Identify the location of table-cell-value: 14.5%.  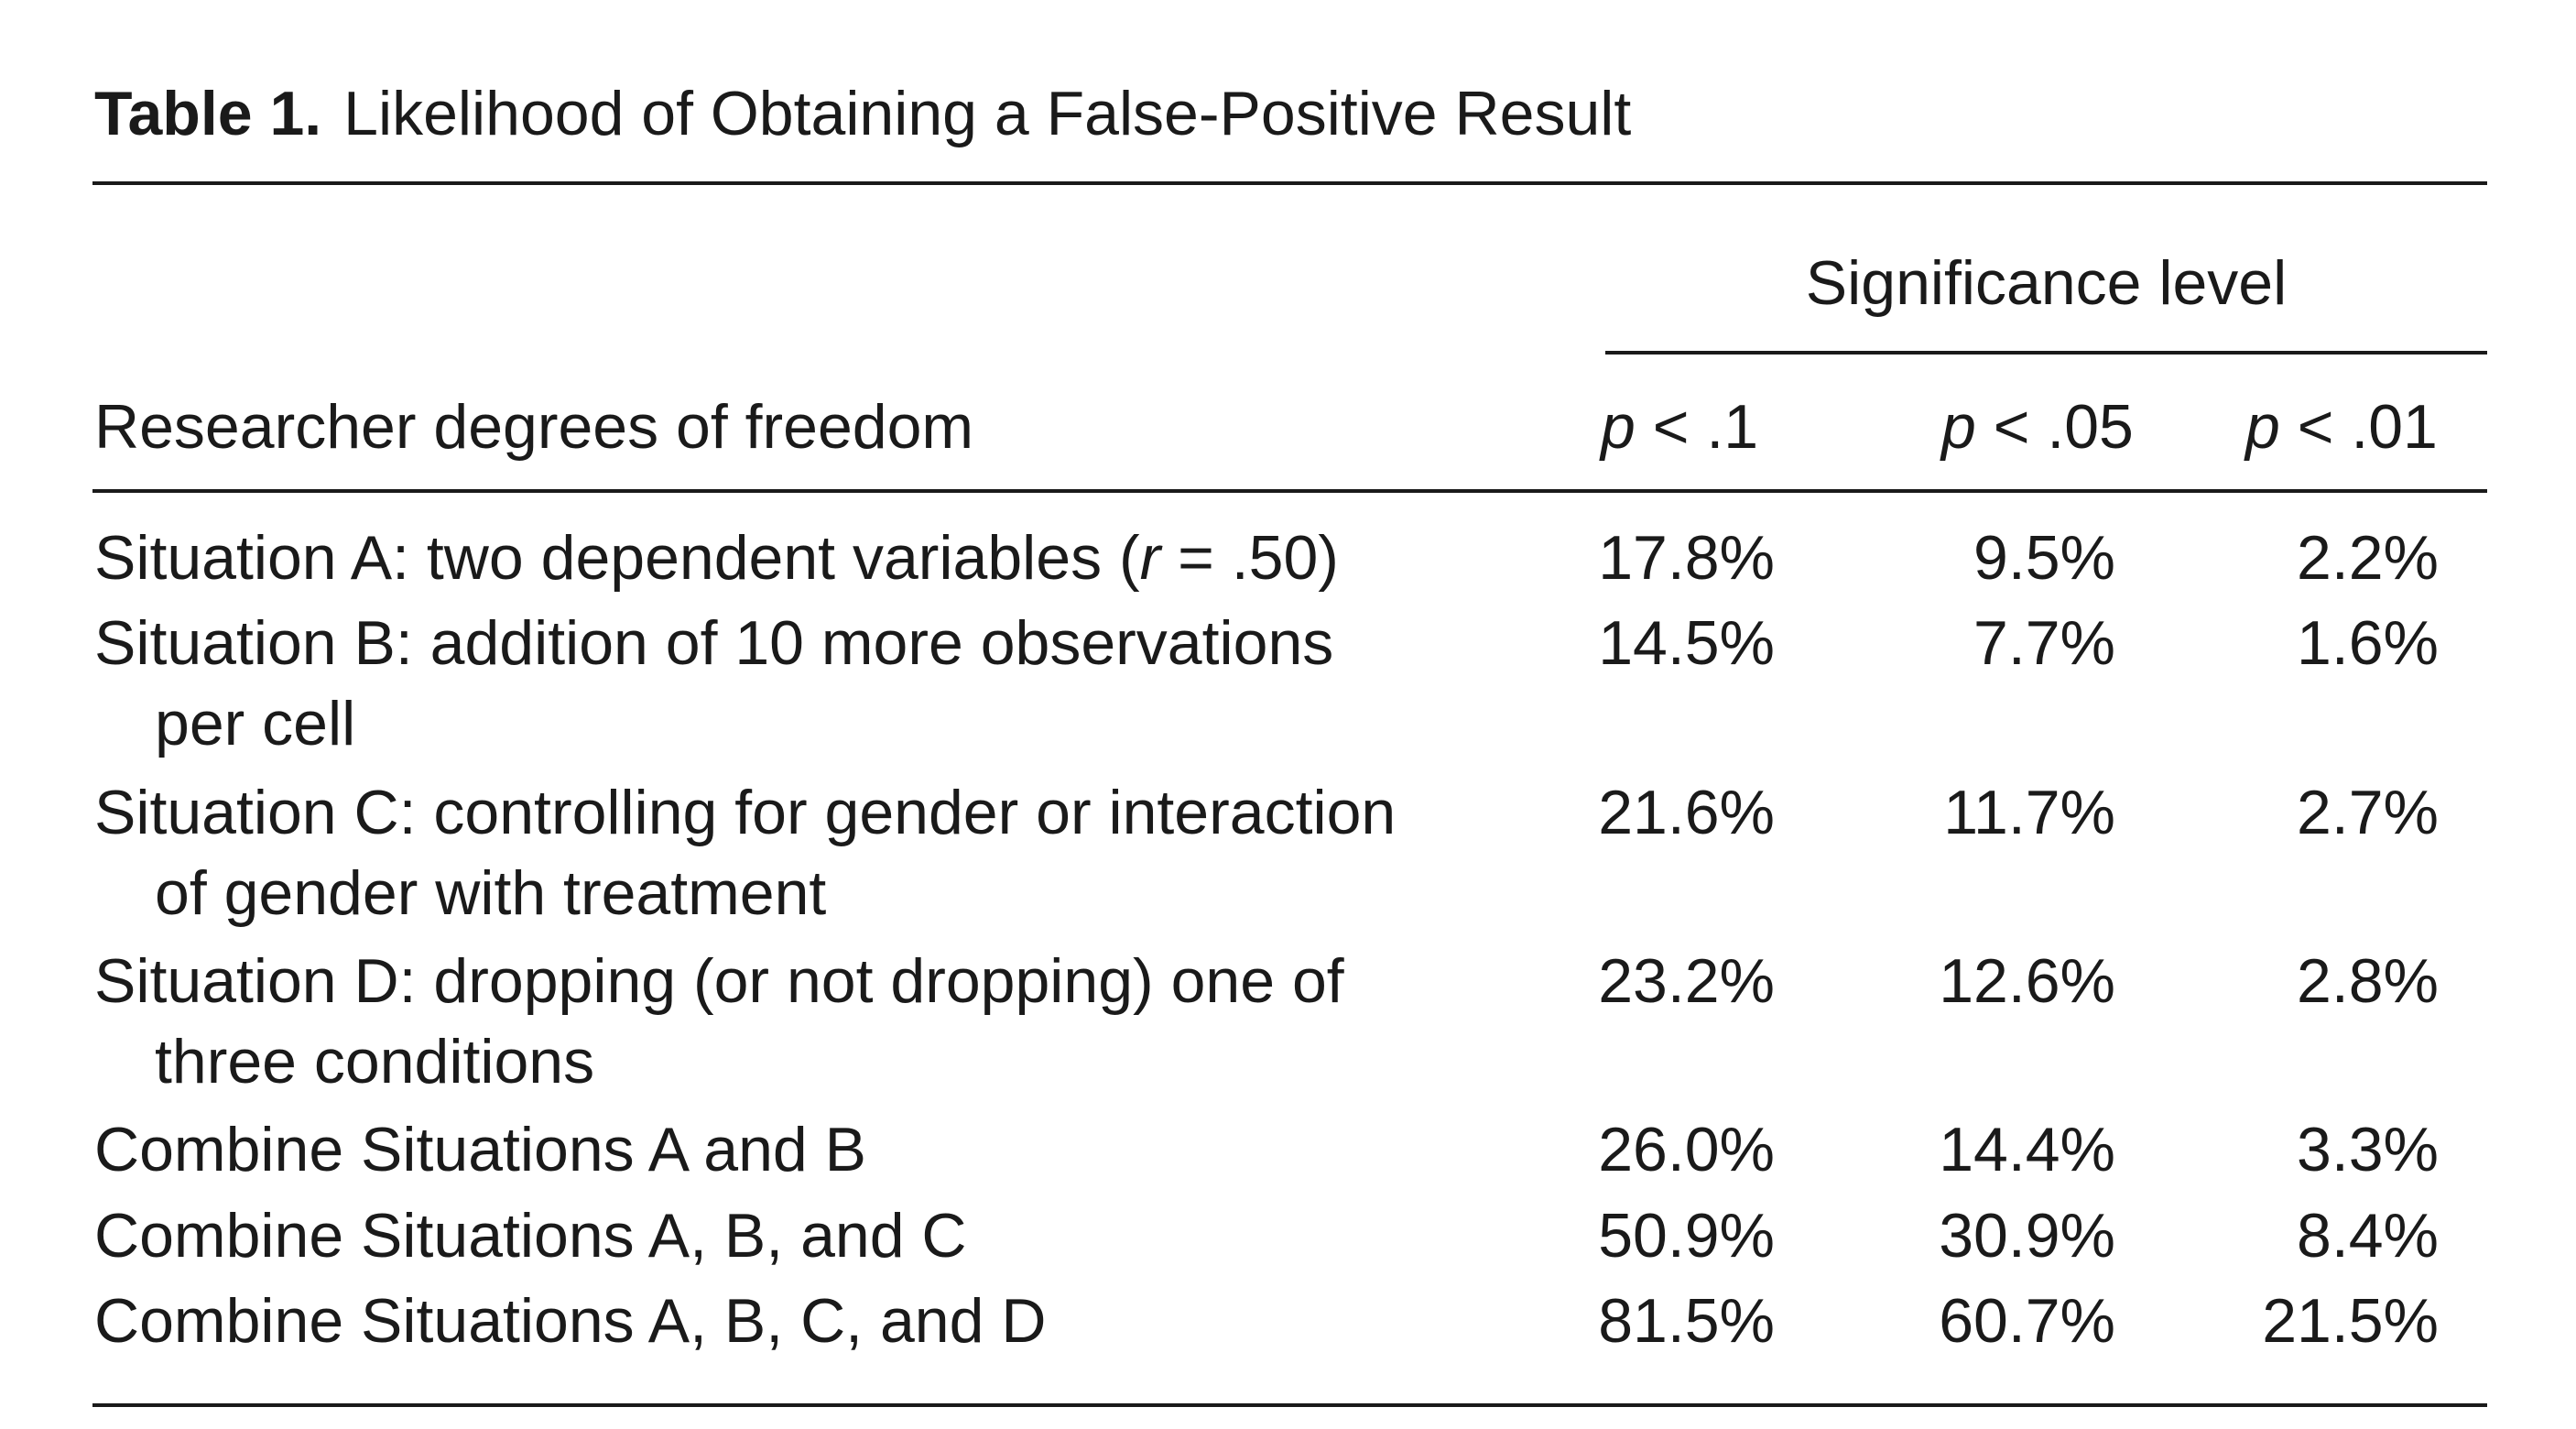
(1686, 643).